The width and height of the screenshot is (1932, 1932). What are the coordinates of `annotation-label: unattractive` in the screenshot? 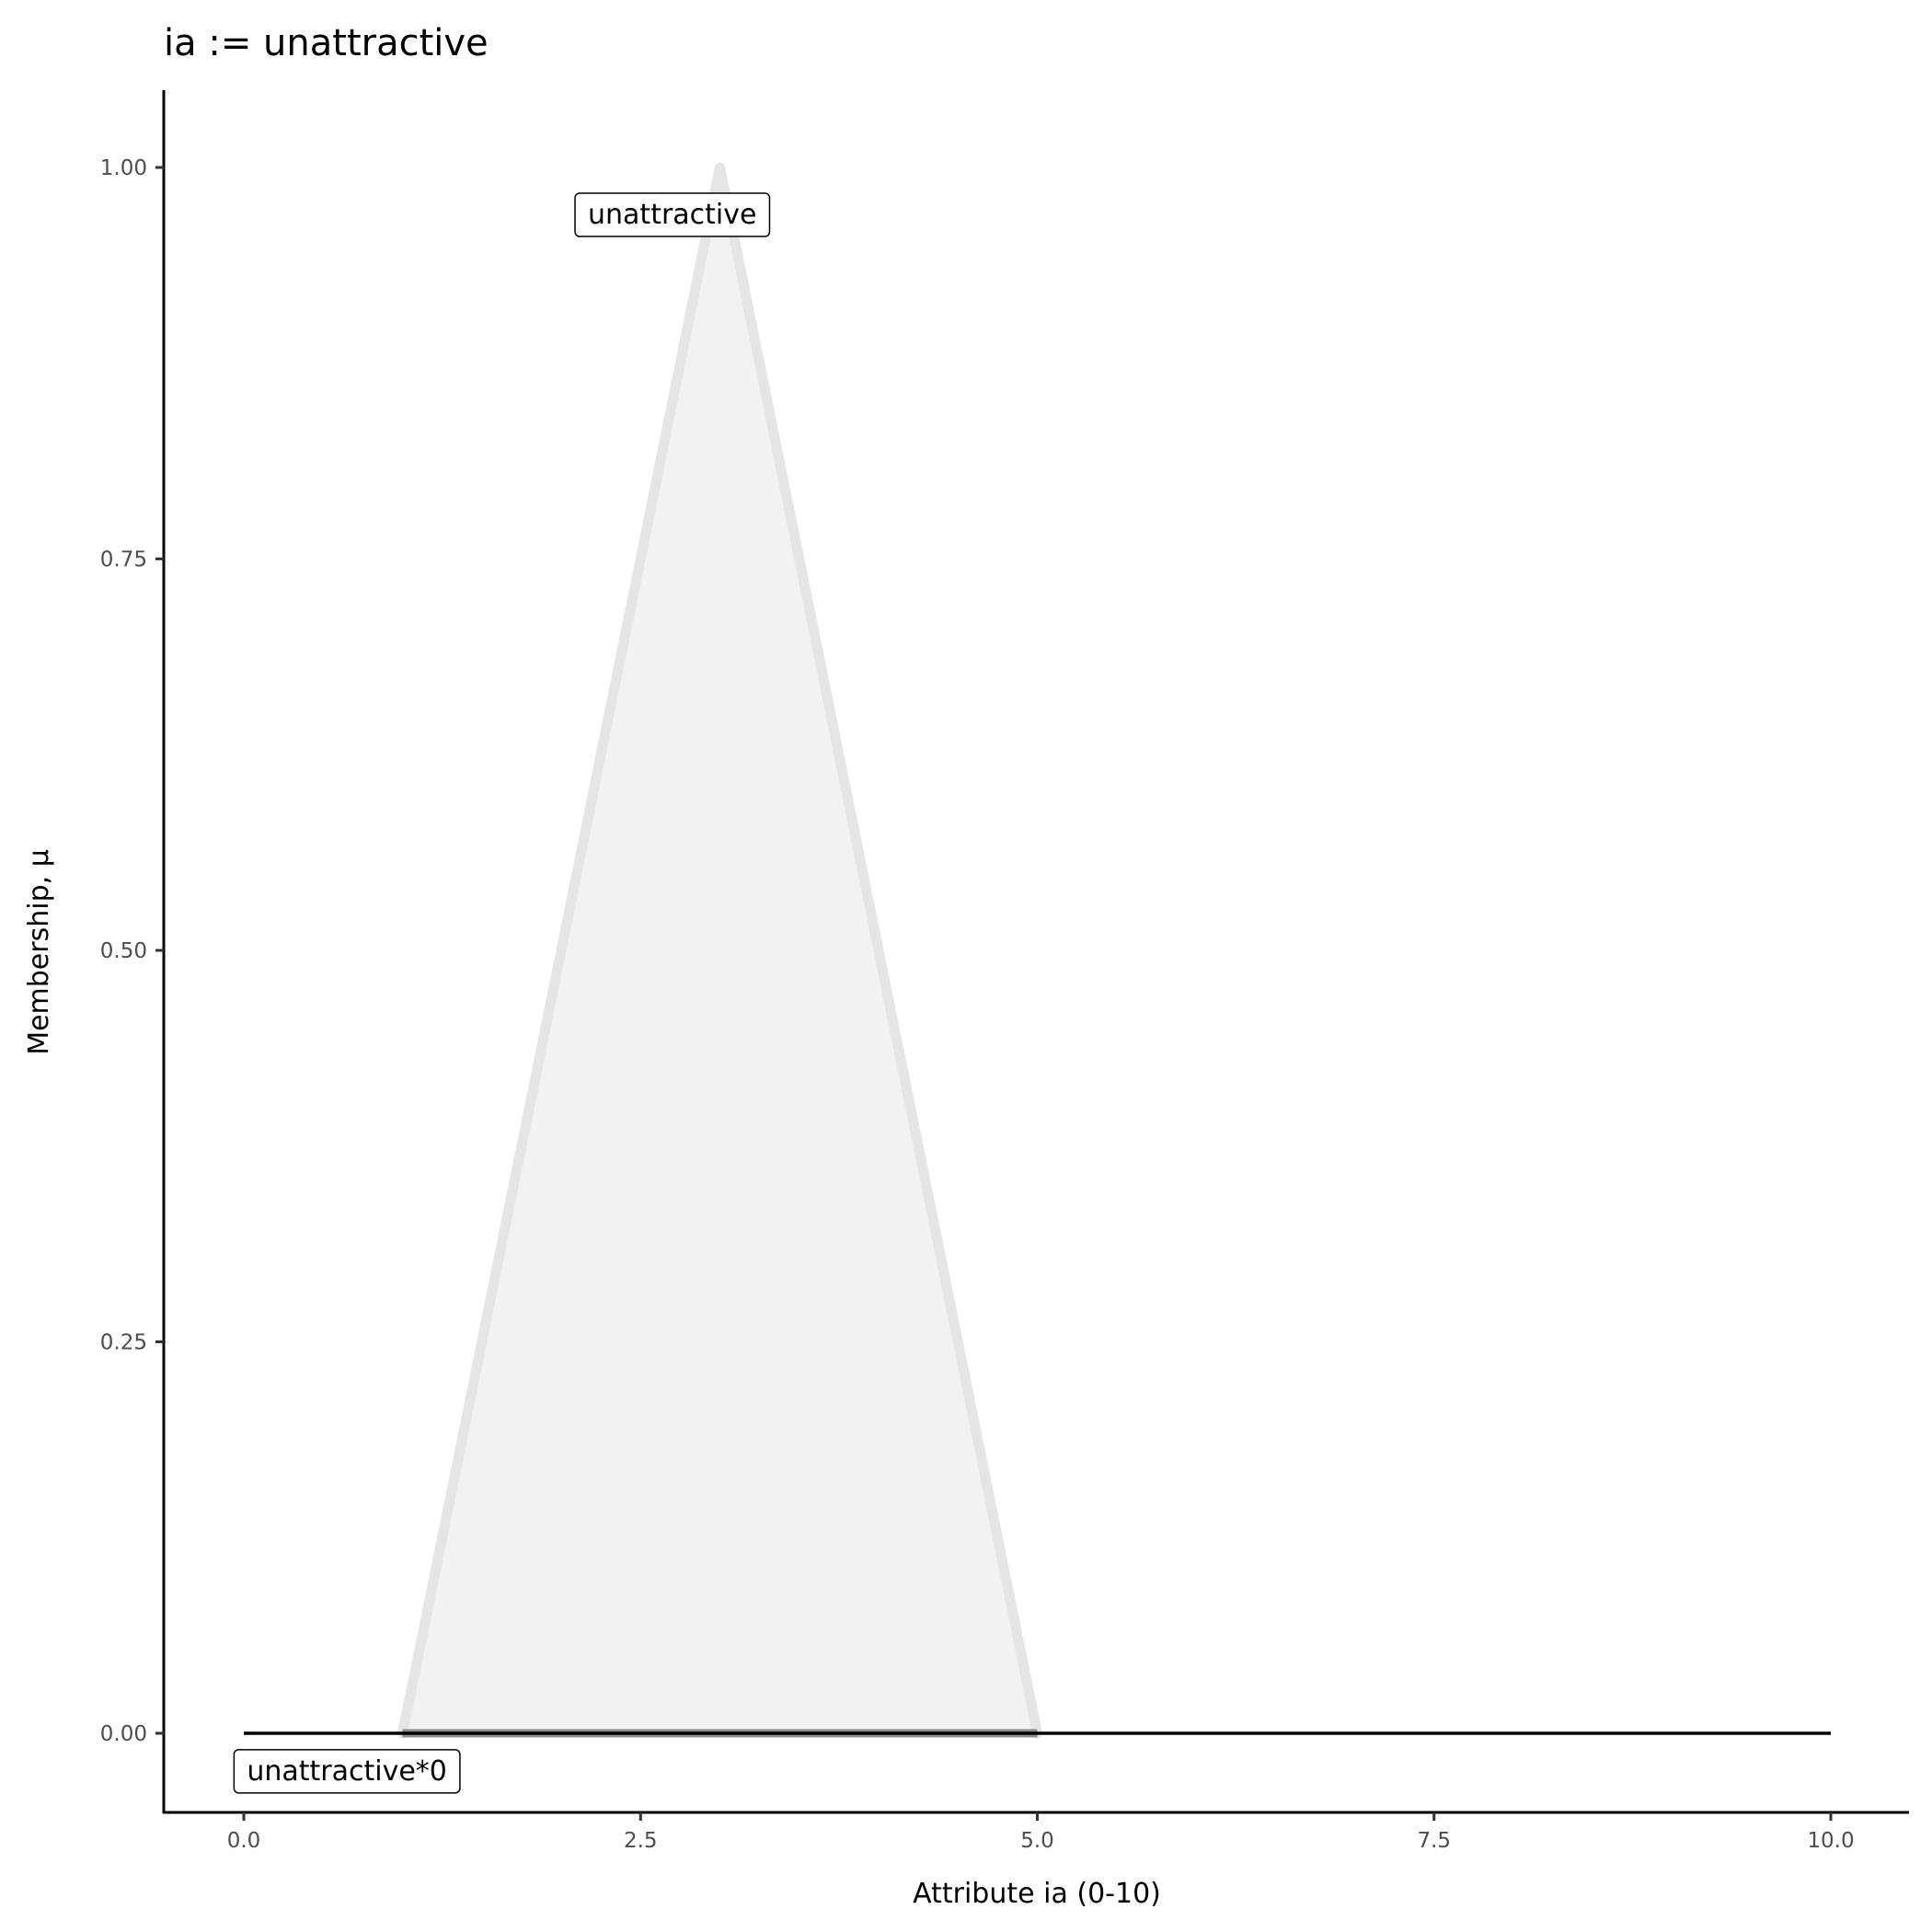 It's located at (672, 214).